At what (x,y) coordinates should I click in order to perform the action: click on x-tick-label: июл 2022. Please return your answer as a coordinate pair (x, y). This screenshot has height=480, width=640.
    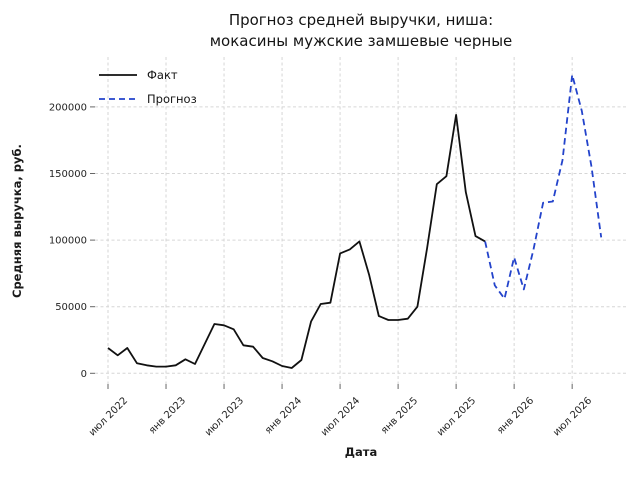
    Looking at the image, I should click on (108, 416).